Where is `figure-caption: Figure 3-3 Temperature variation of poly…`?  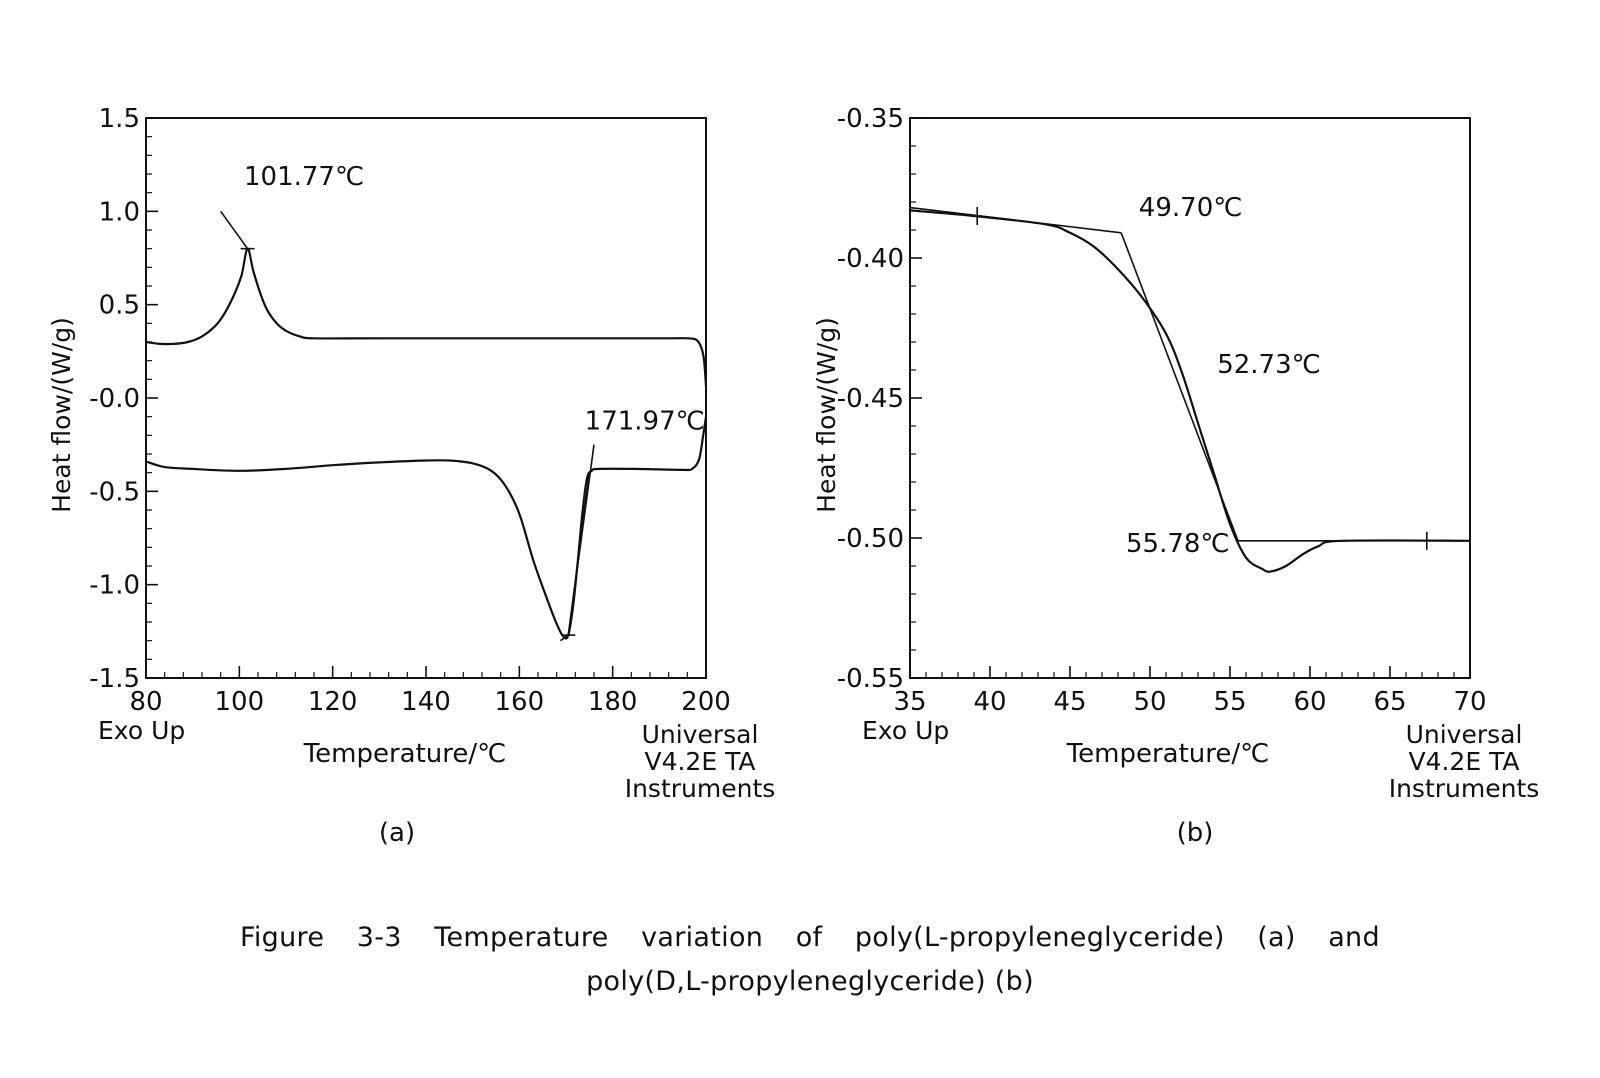
figure-caption: Figure 3-3 Temperature variation of poly… is located at coordinates (810, 960).